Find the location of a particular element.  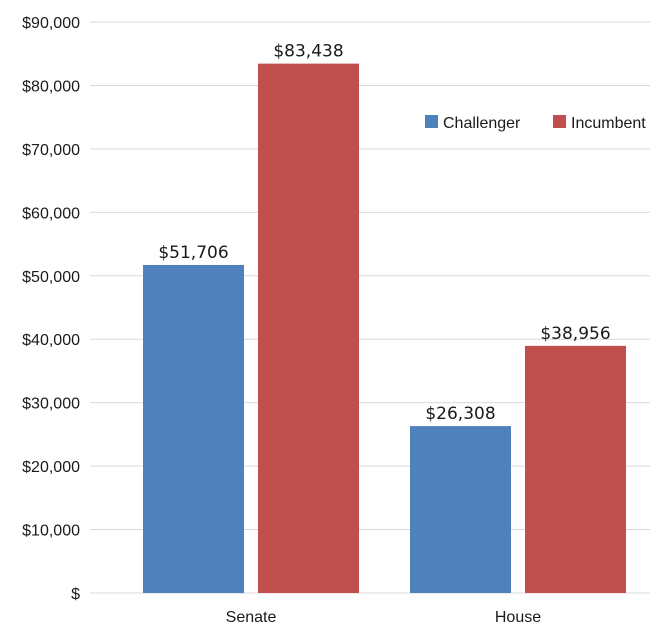

y-tick-label: $60,000 is located at coordinates (51, 213).